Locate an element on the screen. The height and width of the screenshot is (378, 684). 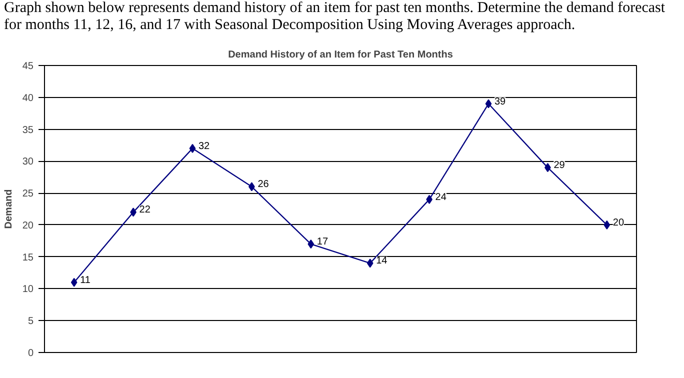
y-tick-label: 35 is located at coordinates (28, 130).